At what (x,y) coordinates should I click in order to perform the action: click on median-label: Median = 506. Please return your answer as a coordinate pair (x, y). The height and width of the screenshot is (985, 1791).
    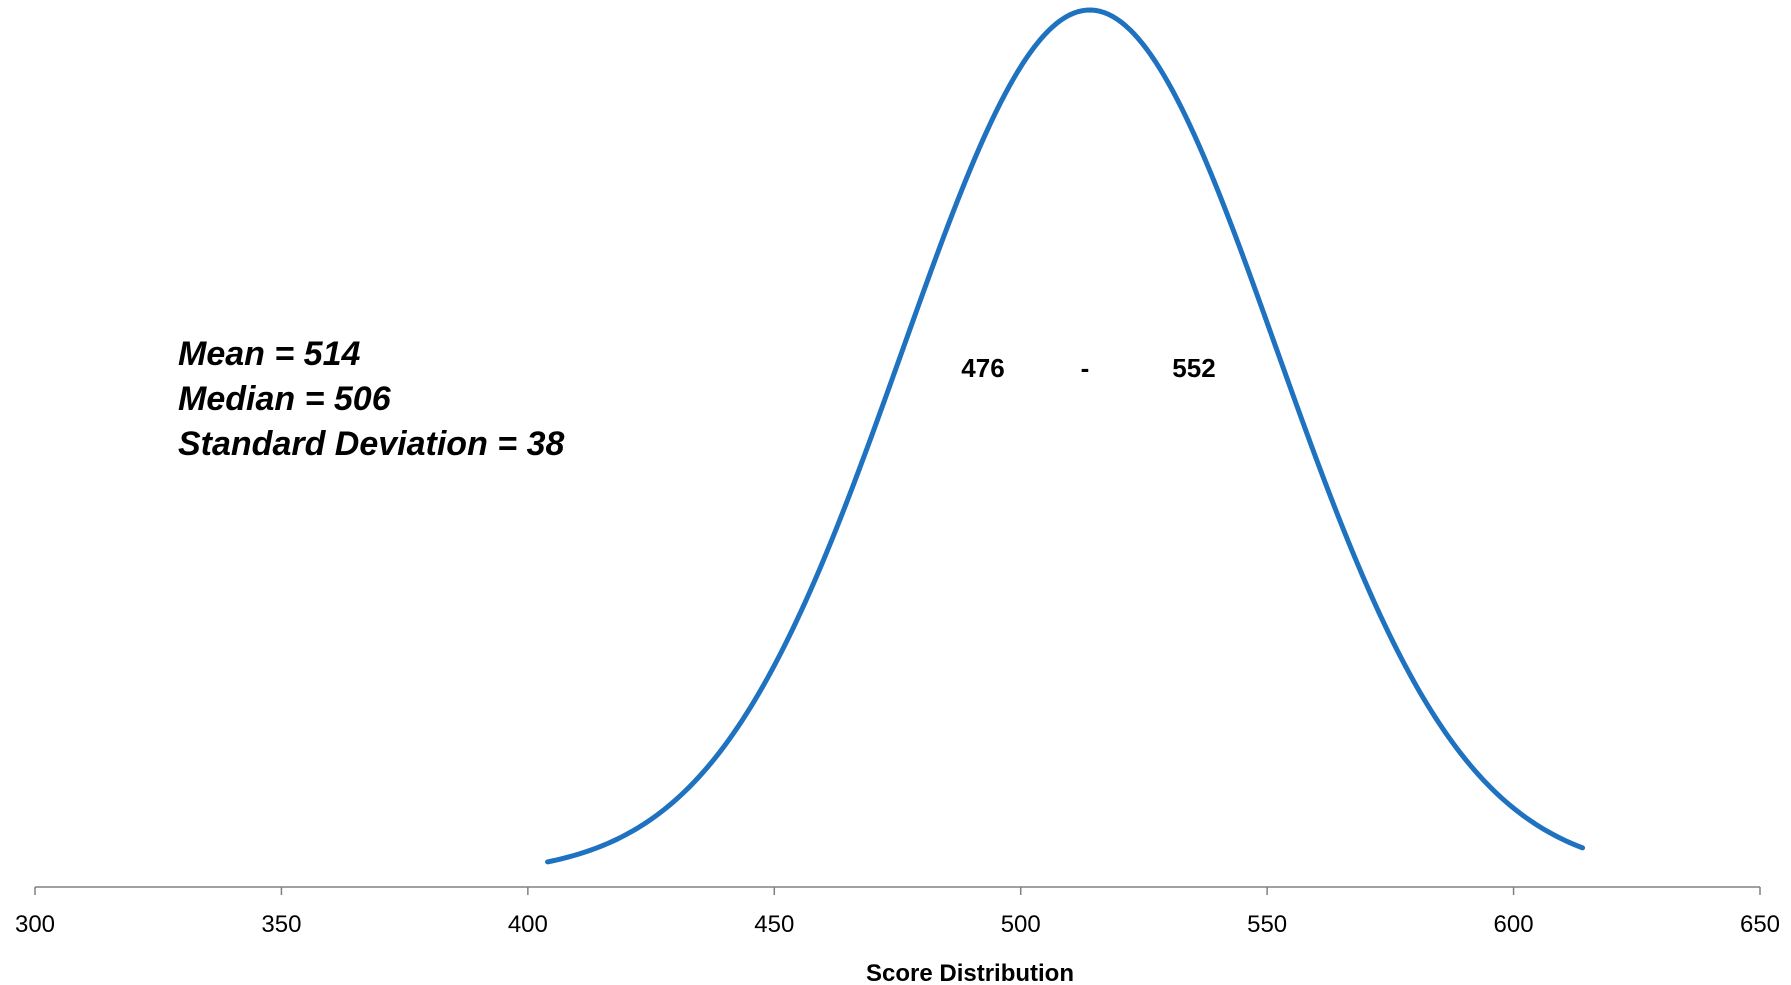
    Looking at the image, I should click on (285, 399).